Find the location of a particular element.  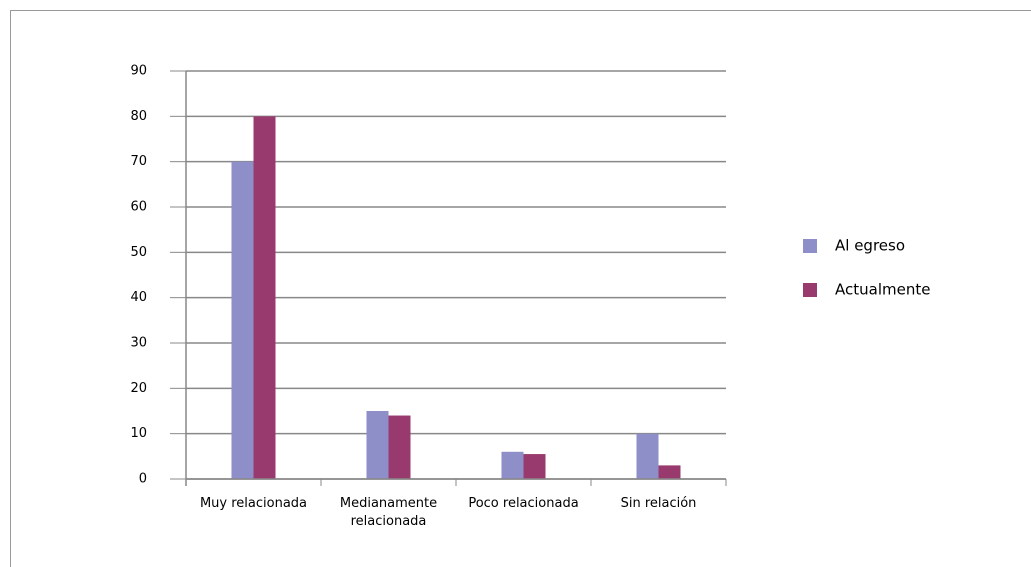

y-tick-label: 20 is located at coordinates (138, 388).